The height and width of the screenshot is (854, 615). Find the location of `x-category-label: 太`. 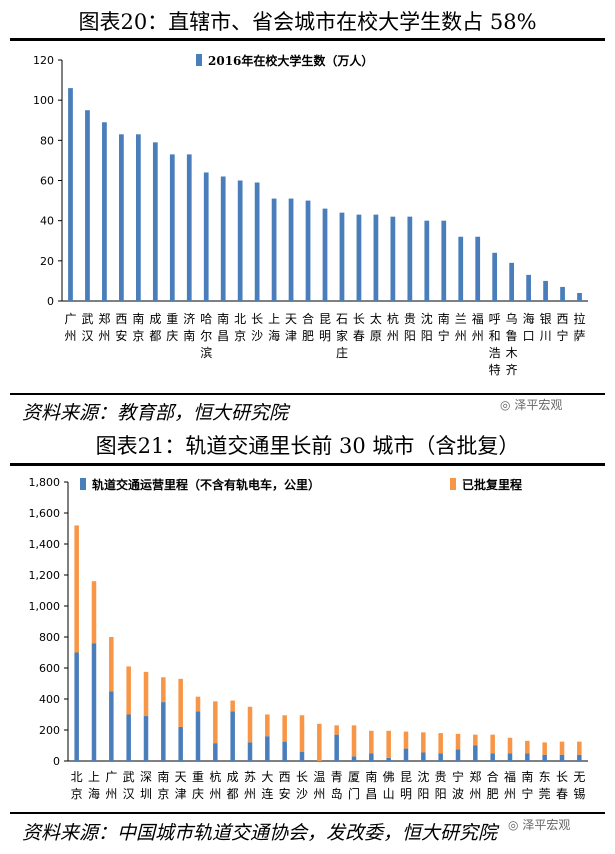

x-category-label: 太 is located at coordinates (376, 318).